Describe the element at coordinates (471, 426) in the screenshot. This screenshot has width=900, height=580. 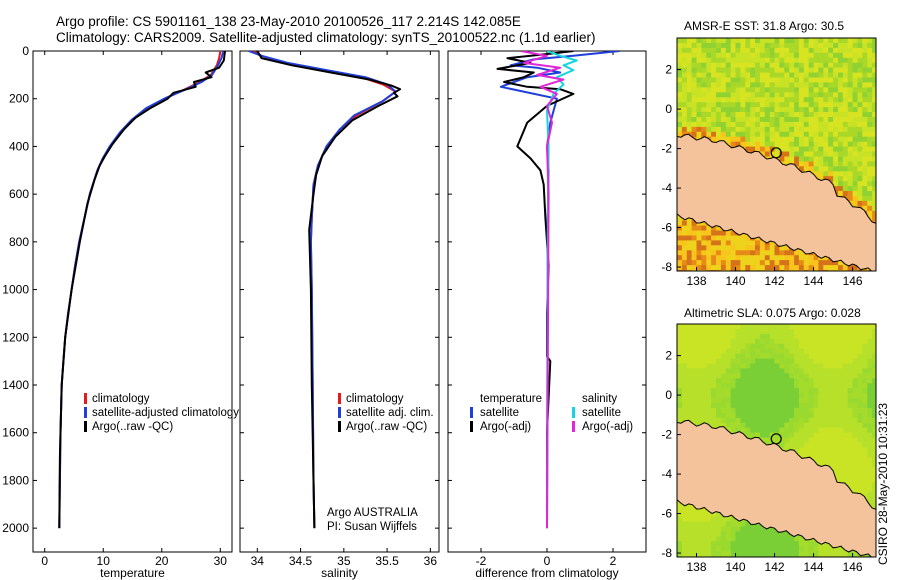
I see `legend-swatch` at that location.